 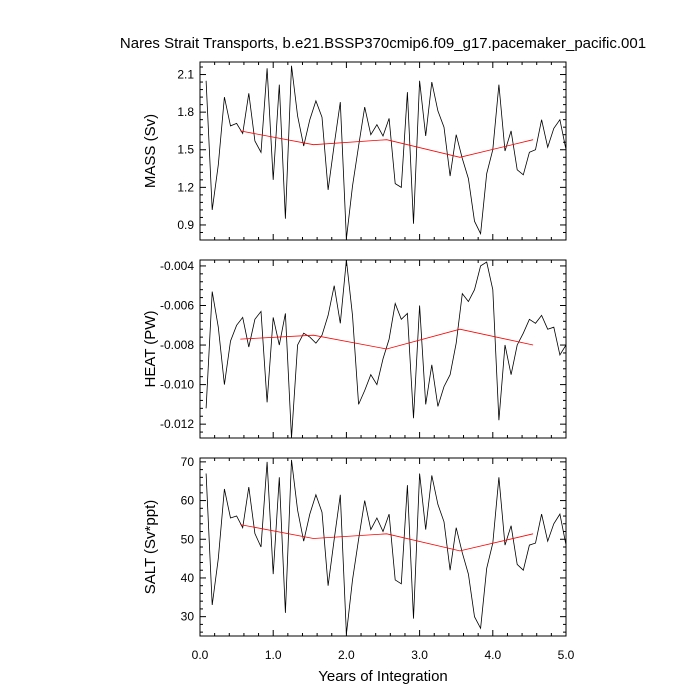 What do you see at coordinates (188, 501) in the screenshot?
I see `y-tick-label: 60` at bounding box center [188, 501].